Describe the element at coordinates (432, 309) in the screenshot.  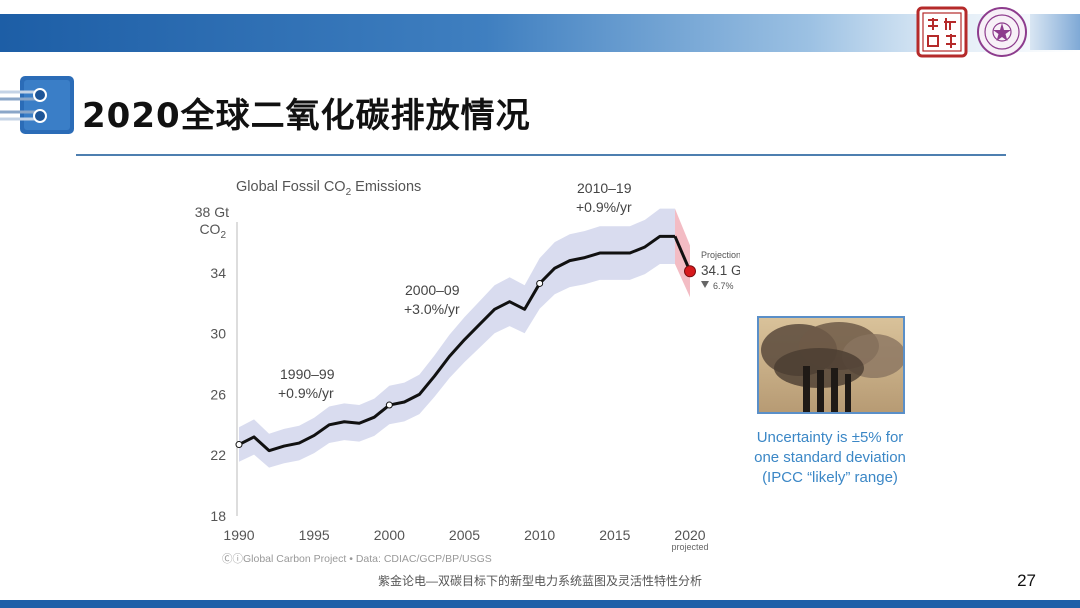
I see `annotation-2000s-rate: +3.0%/yr` at that location.